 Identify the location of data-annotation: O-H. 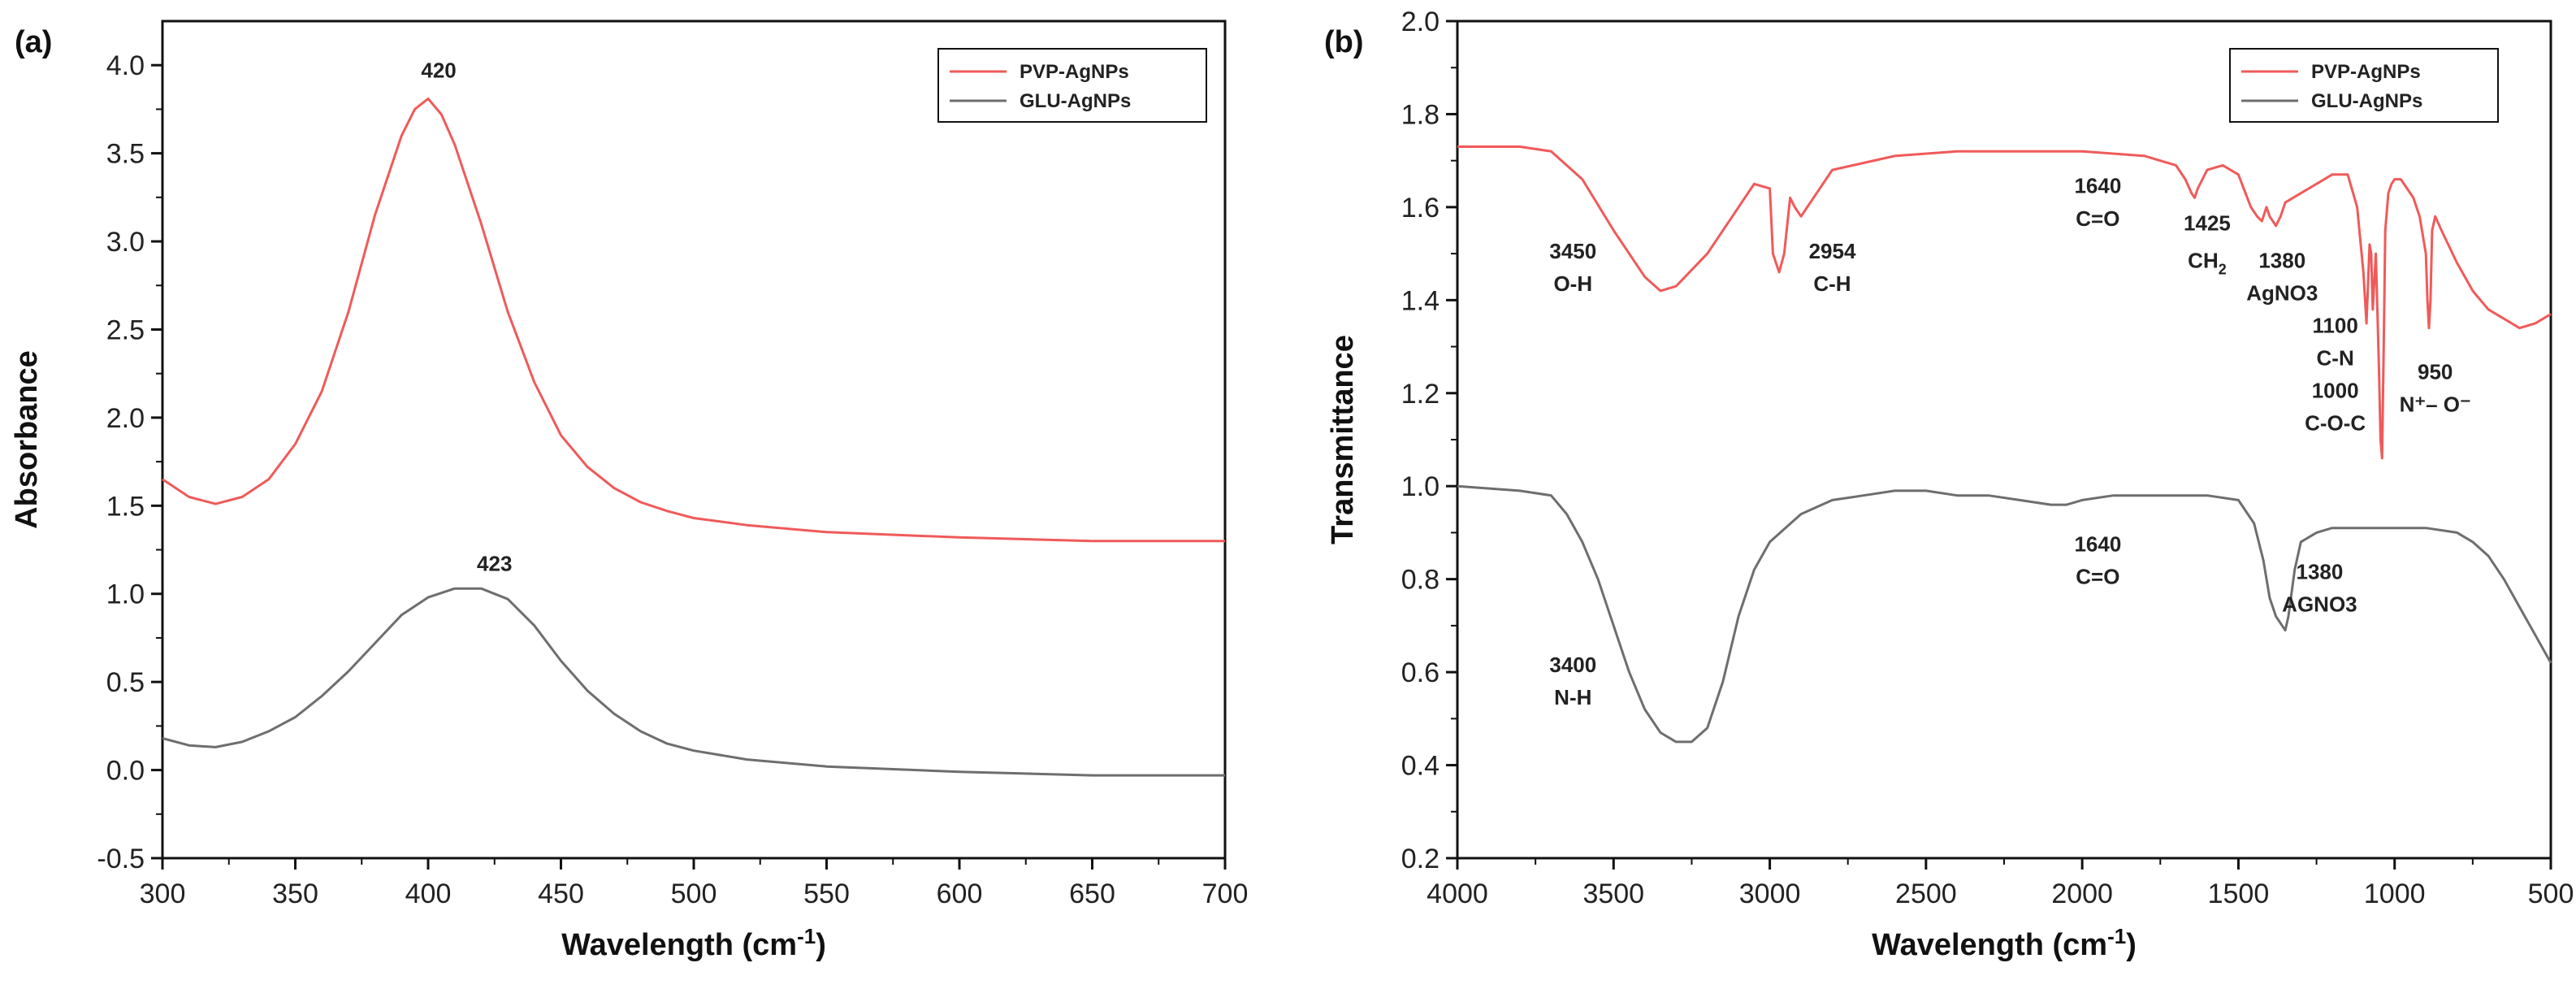
(1572, 283).